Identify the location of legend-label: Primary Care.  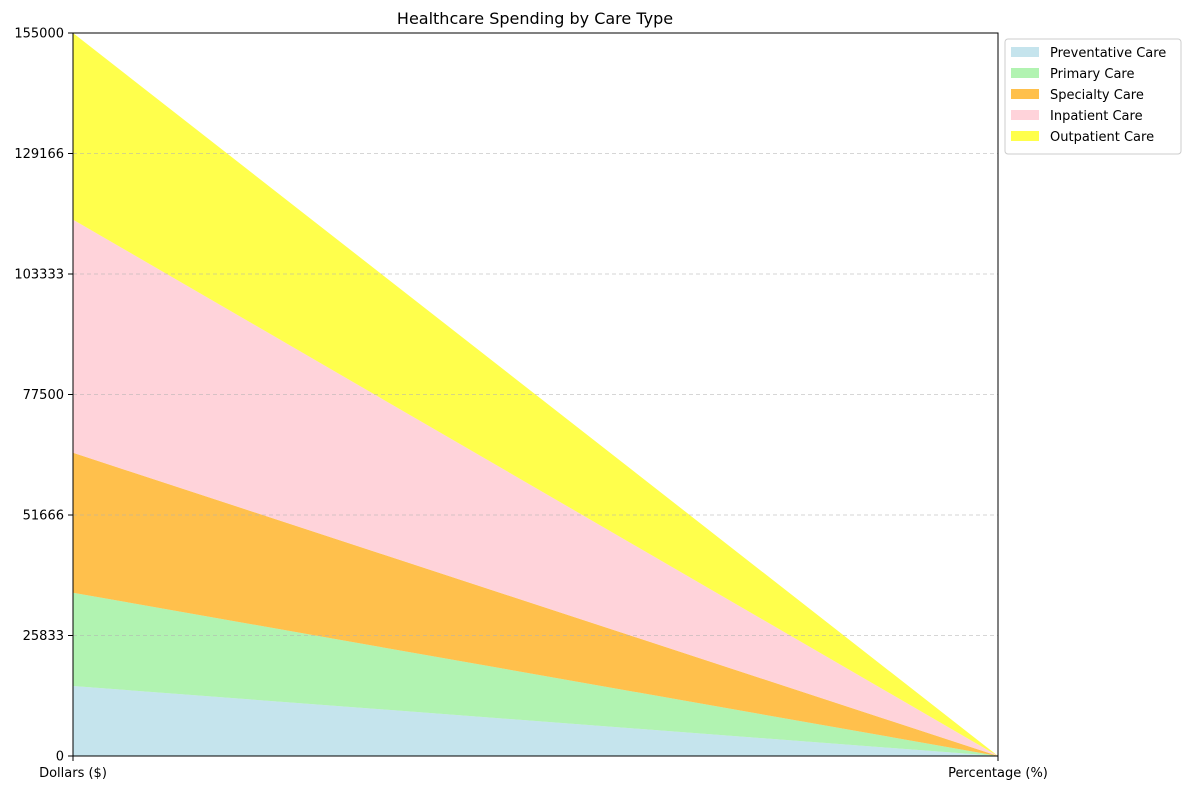
(1092, 74).